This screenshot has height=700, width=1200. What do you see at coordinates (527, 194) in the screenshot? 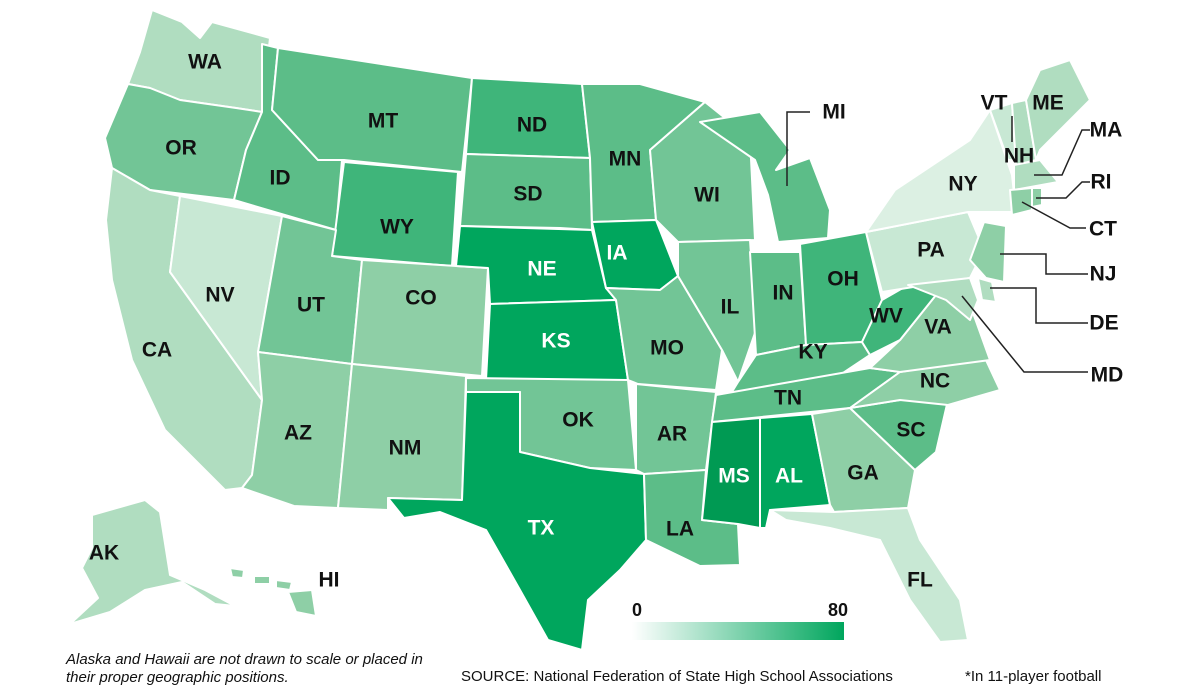
I see `label-sd: SD` at bounding box center [527, 194].